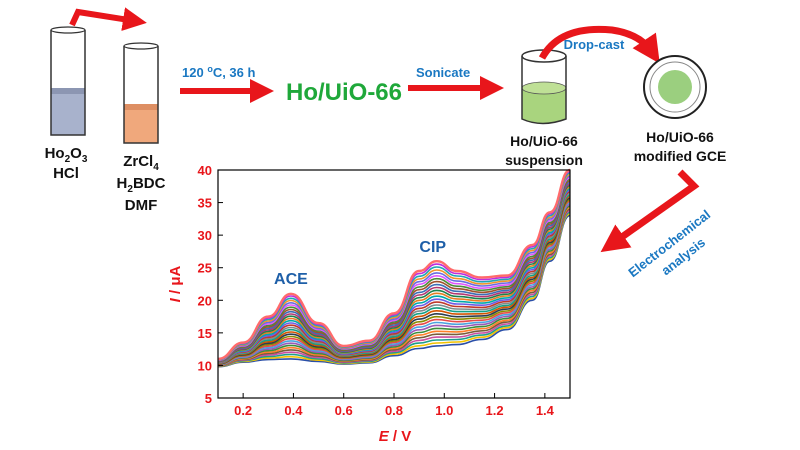 The image size is (800, 450). What do you see at coordinates (208, 398) in the screenshot?
I see `y-tick-label: 5` at bounding box center [208, 398].